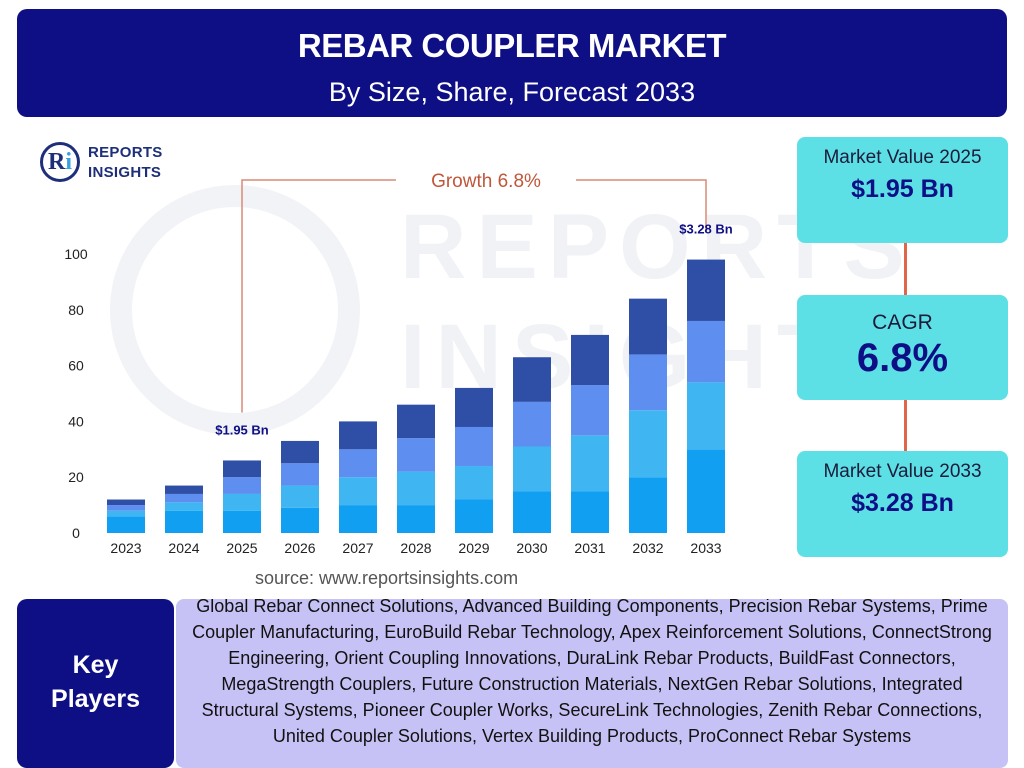 This screenshot has width=1024, height=768. What do you see at coordinates (76, 421) in the screenshot?
I see `y-tick-label: 40` at bounding box center [76, 421].